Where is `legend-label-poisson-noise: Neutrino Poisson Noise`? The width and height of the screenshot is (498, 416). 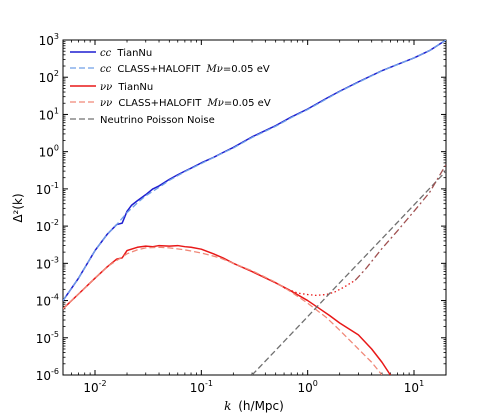
legend-label-poisson-noise: Neutrino Poisson Noise is located at coordinates (157, 120).